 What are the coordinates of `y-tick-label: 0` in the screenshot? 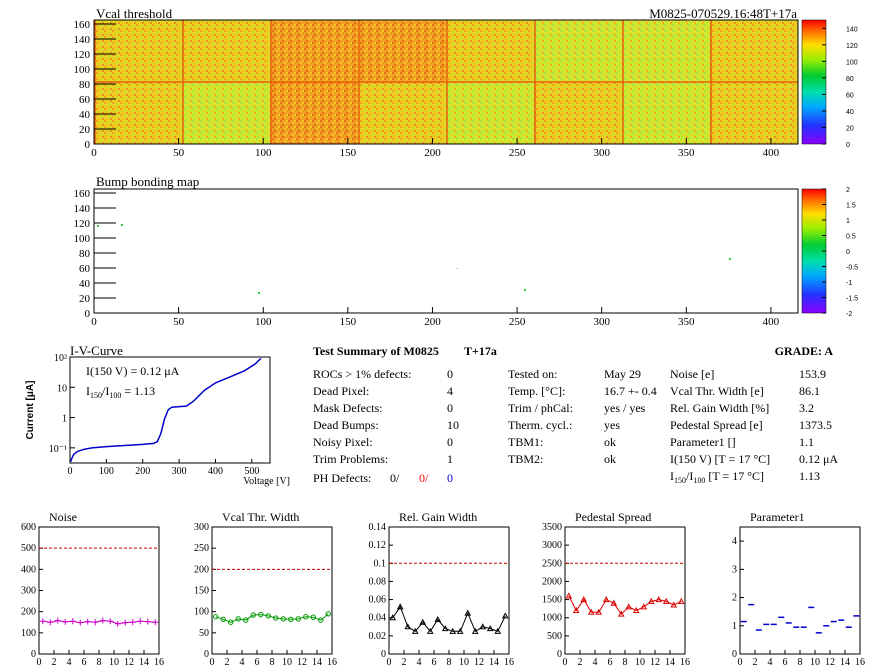 It's located at (88, 145).